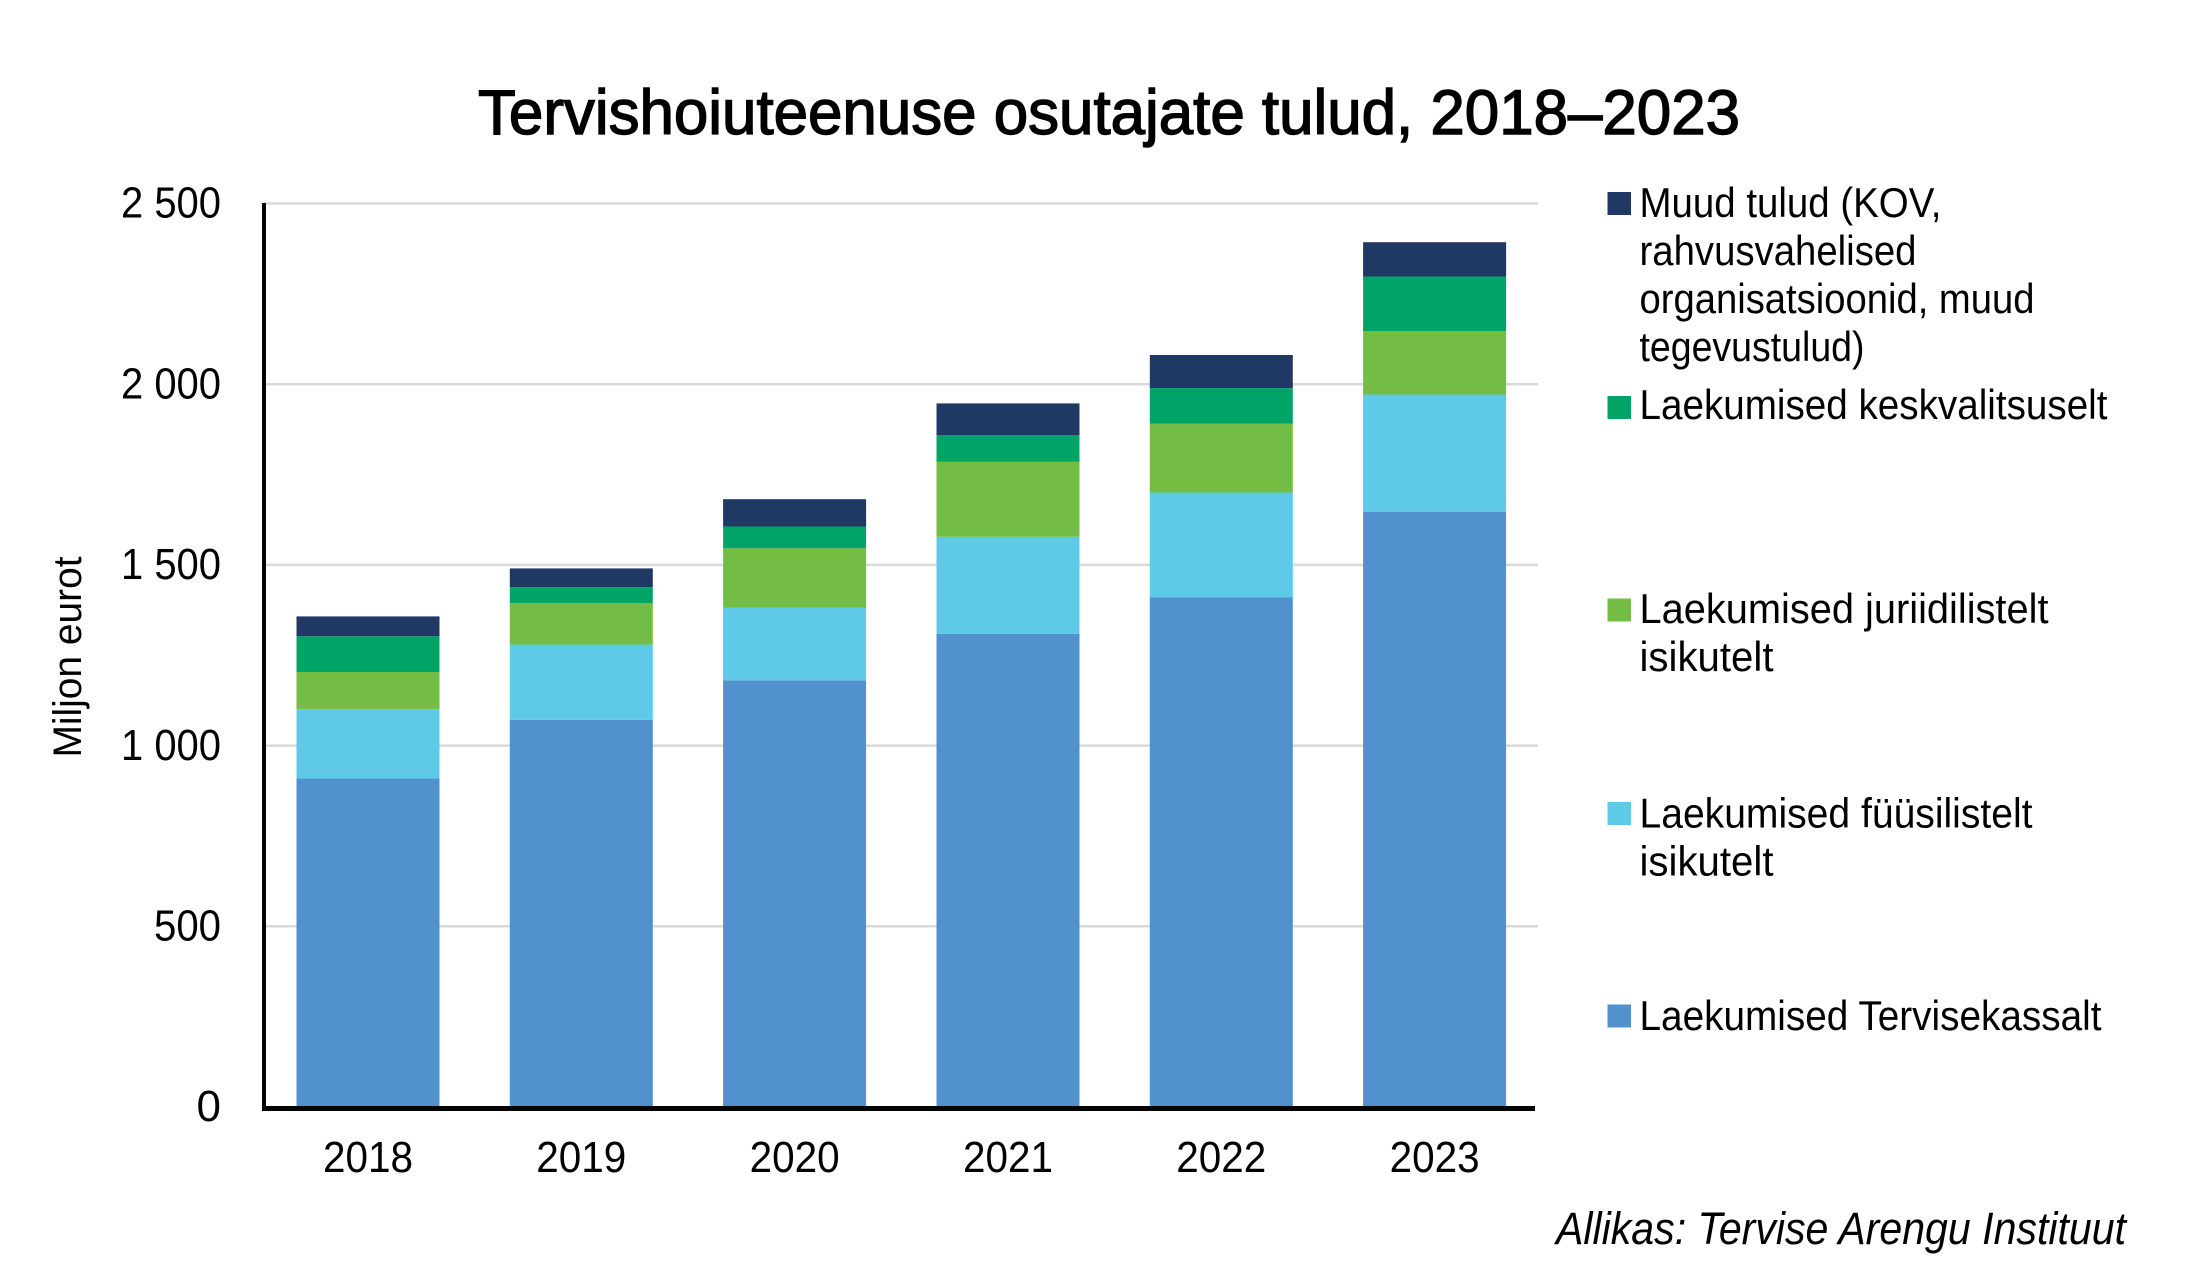  What do you see at coordinates (209, 1106) in the screenshot?
I see `svg-text: 0` at bounding box center [209, 1106].